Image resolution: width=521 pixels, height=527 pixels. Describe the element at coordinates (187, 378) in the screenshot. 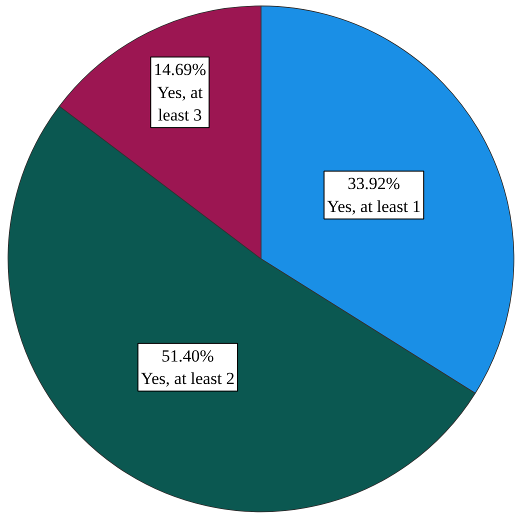

I see `slice-label: Yes, at least 2` at that location.